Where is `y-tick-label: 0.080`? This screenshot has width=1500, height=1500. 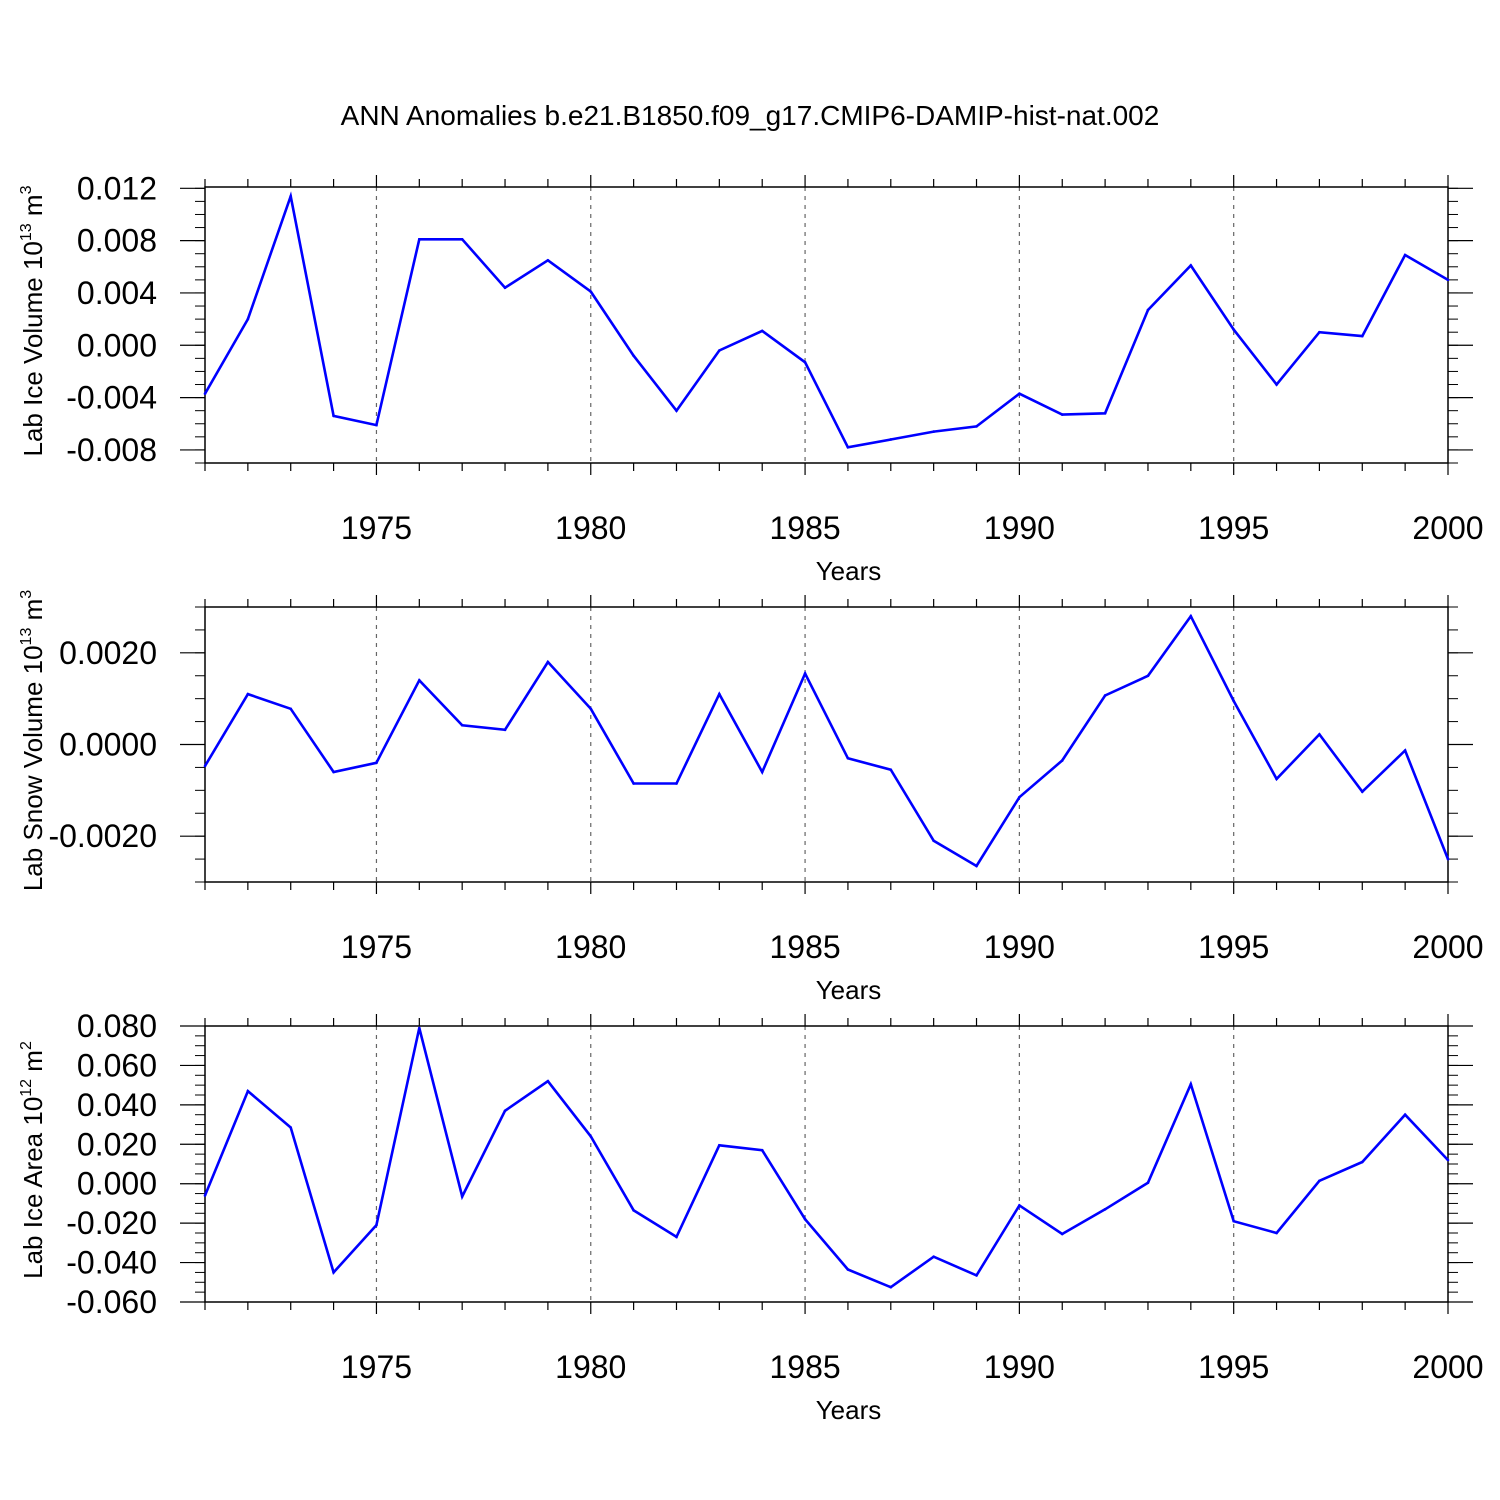
y-tick-label: 0.080 is located at coordinates (117, 1026).